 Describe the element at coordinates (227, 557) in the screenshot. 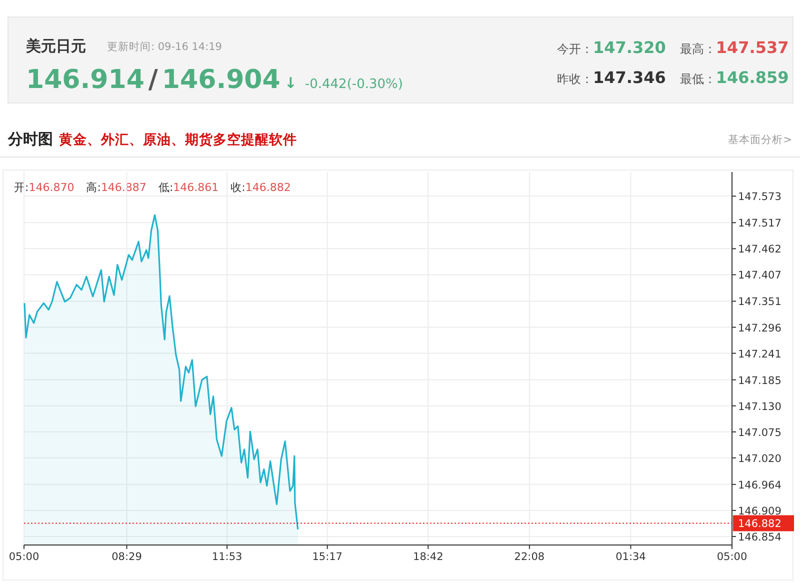

I see `x-tick-label: 11:53` at that location.